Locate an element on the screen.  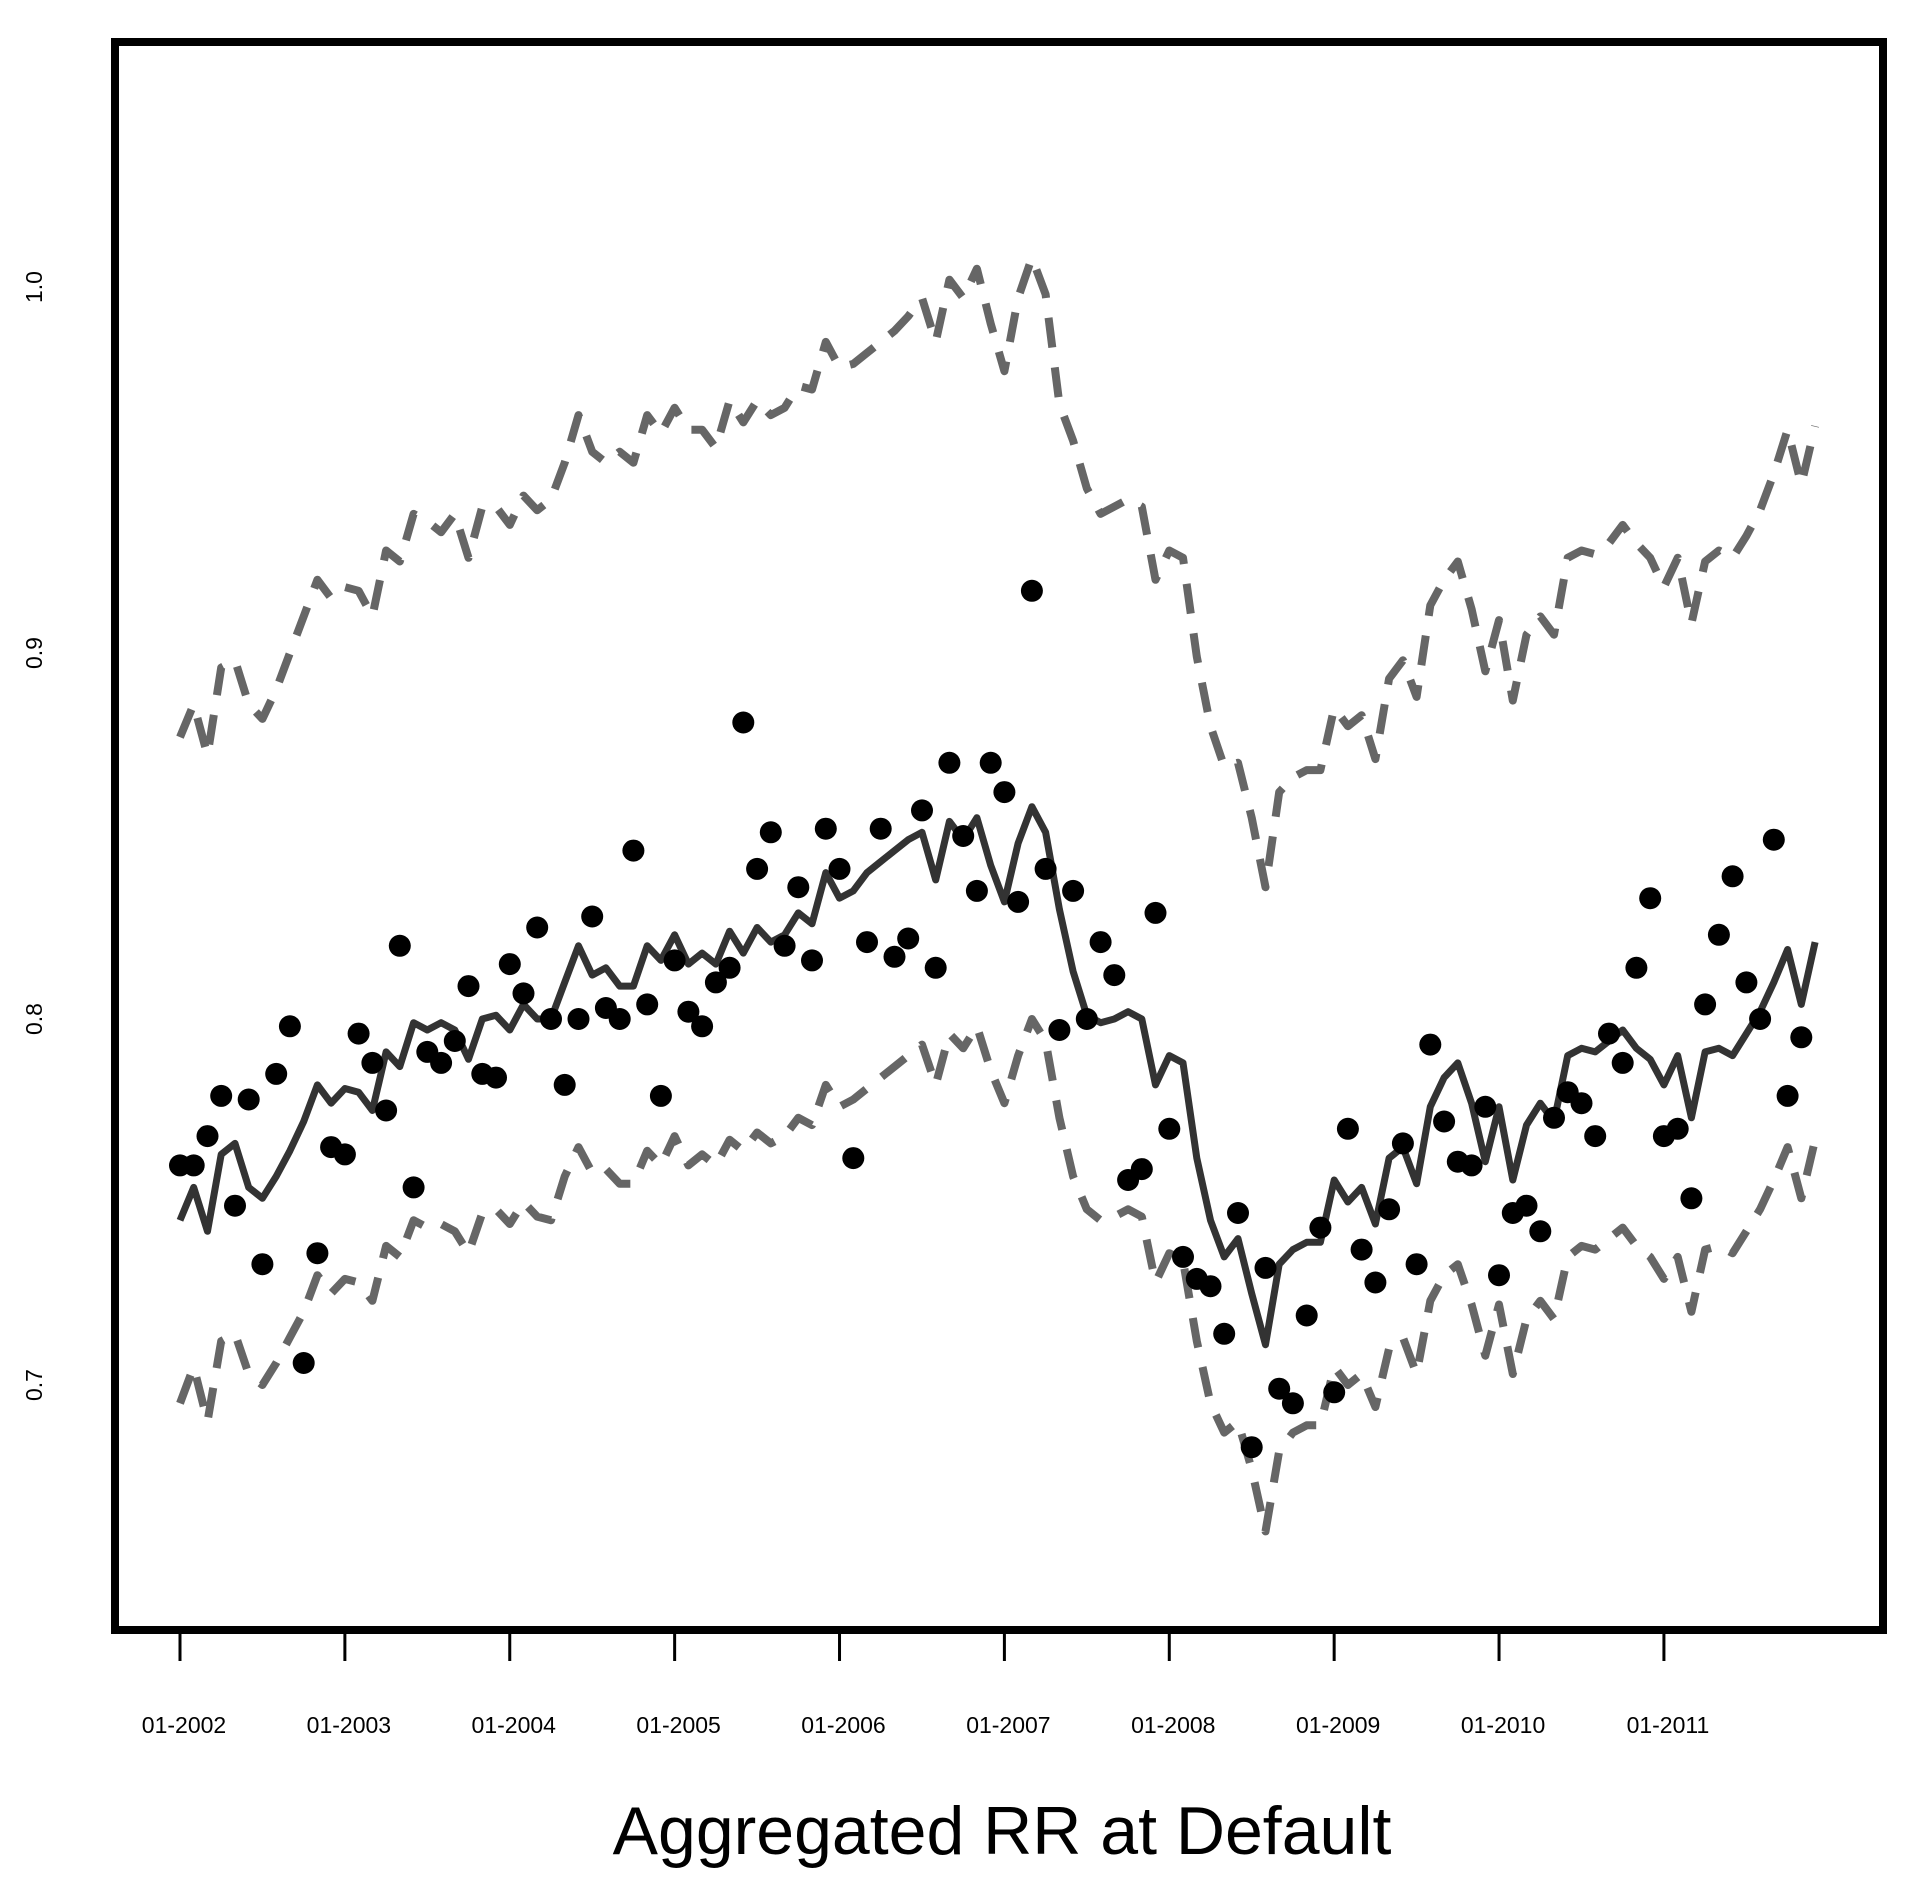
x-tick-label: 01-2005 is located at coordinates (678, 1725).